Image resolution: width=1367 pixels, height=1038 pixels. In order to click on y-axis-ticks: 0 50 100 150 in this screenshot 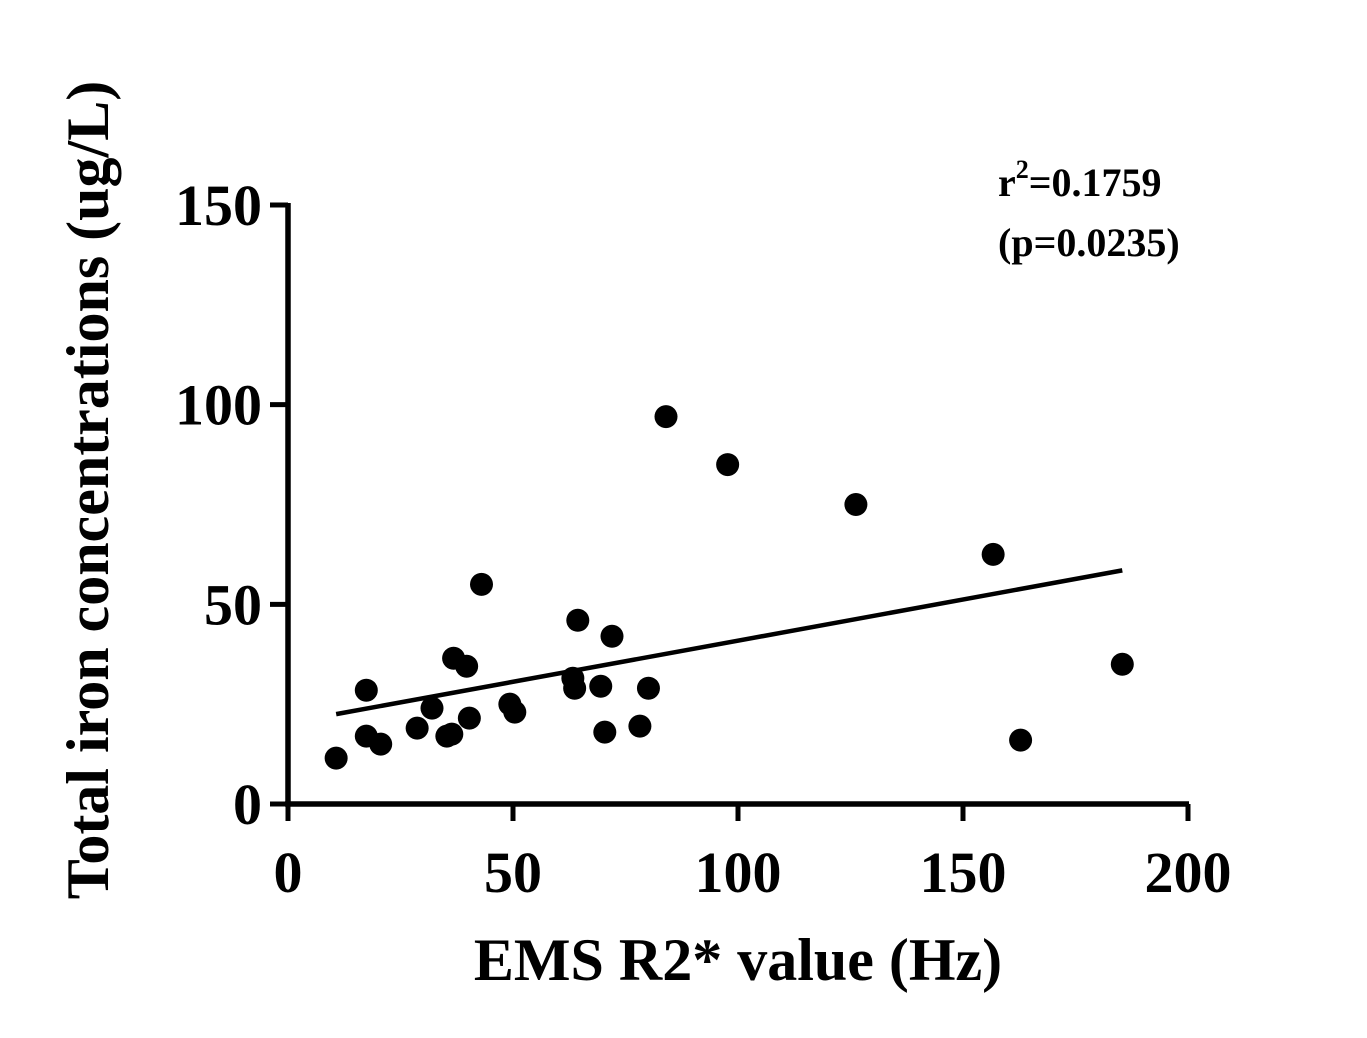, I will do `click(231, 505)`.